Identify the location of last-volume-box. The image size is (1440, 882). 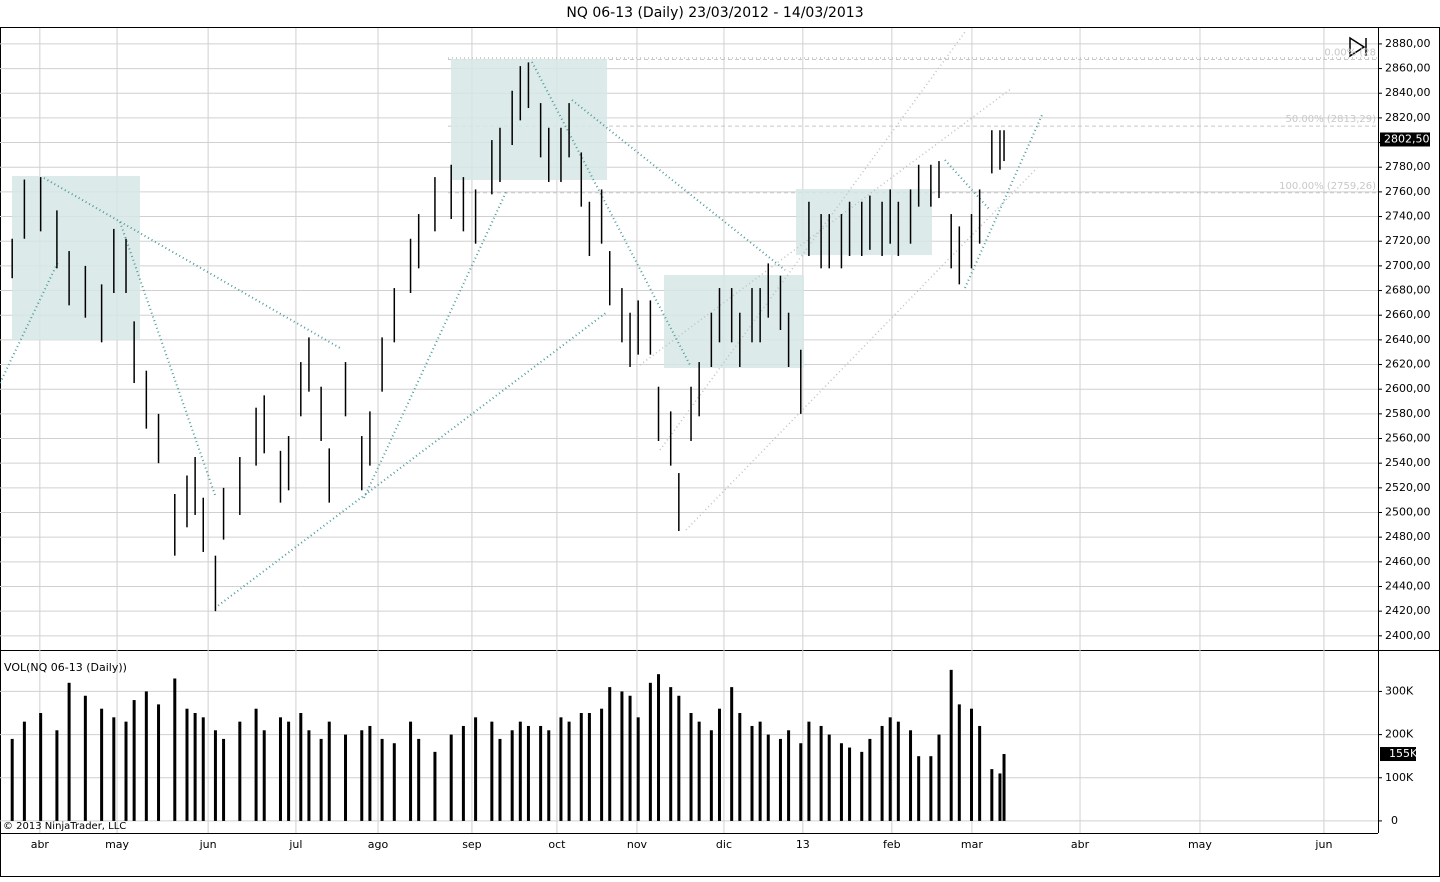
(1398, 754).